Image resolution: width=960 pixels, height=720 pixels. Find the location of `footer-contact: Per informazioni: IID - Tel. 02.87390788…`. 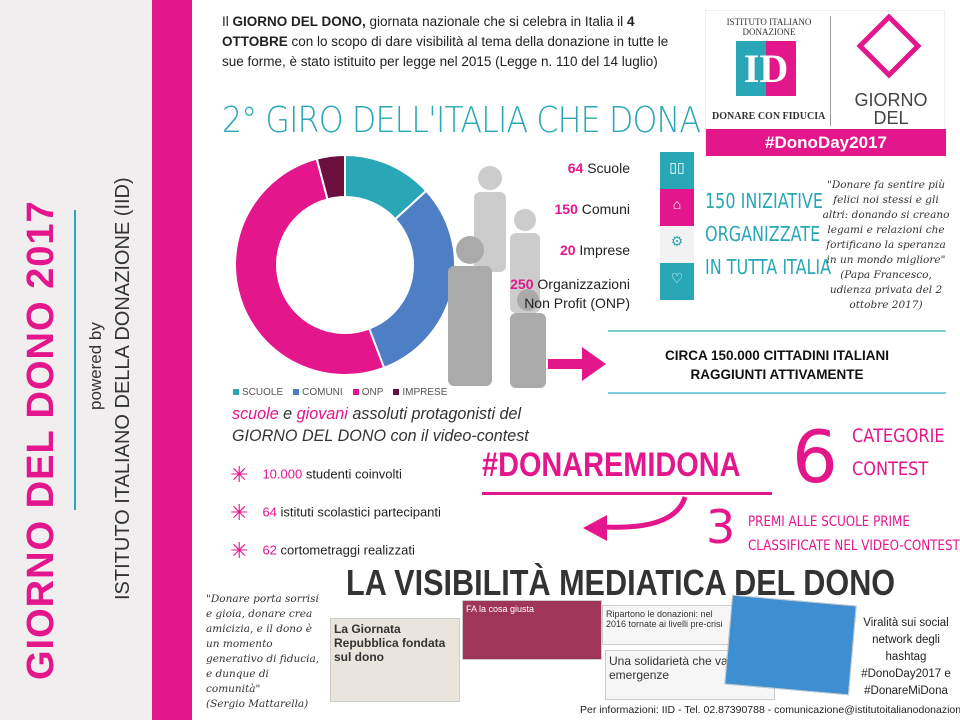

footer-contact: Per informazioni: IID - Tel. 02.87390788… is located at coordinates (770, 710).